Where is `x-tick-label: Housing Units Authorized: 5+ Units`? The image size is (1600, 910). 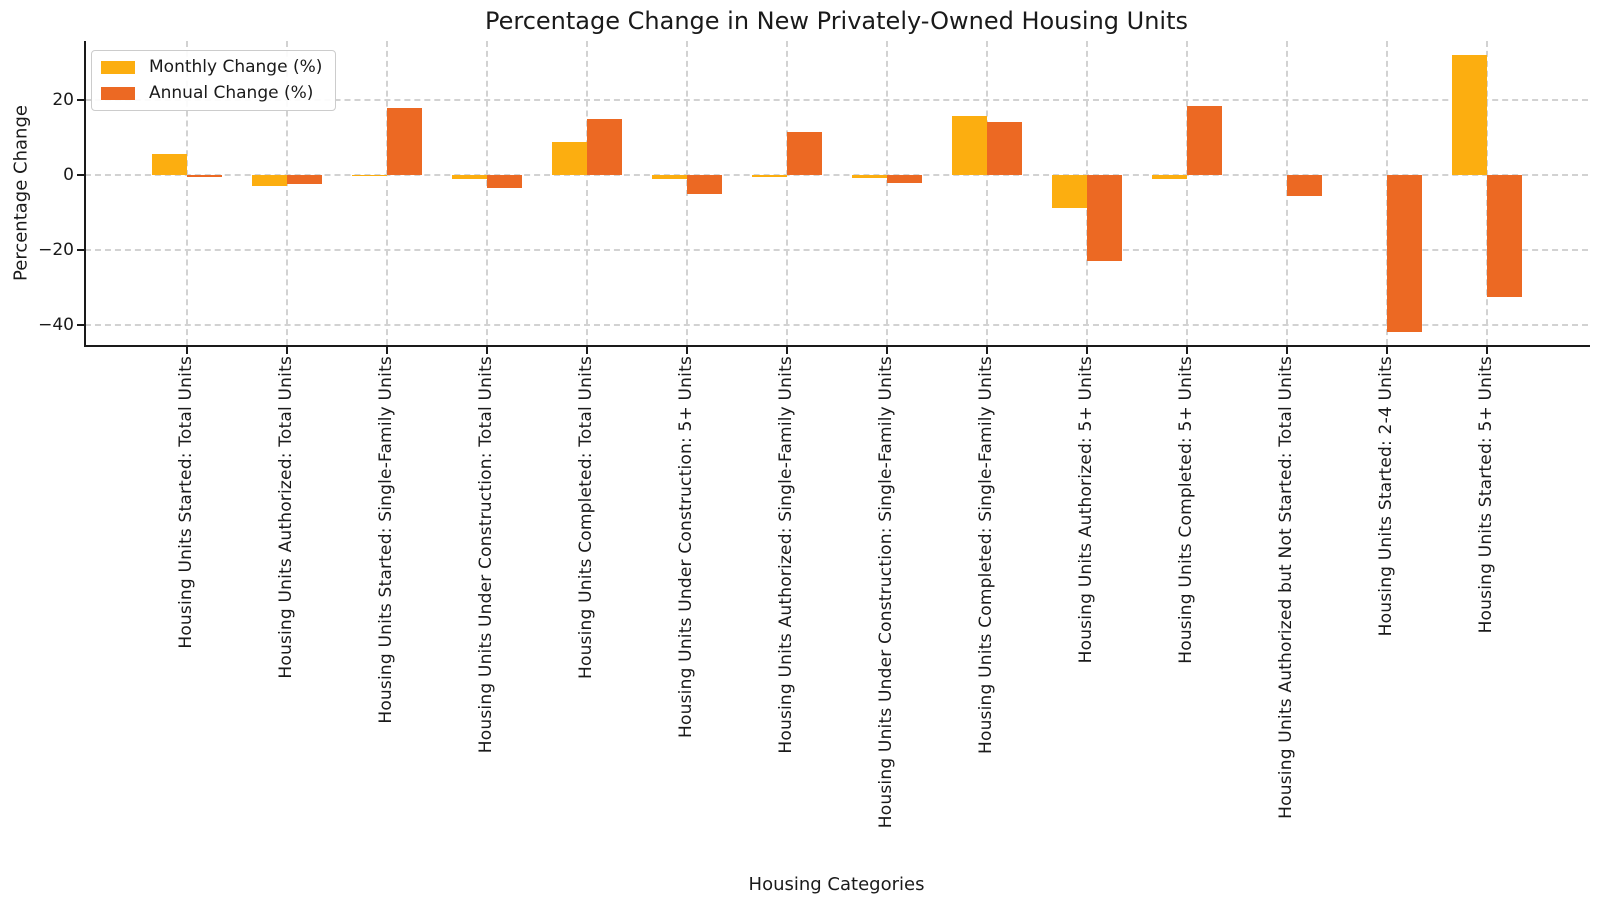 x-tick-label: Housing Units Authorized: 5+ Units is located at coordinates (1086, 510).